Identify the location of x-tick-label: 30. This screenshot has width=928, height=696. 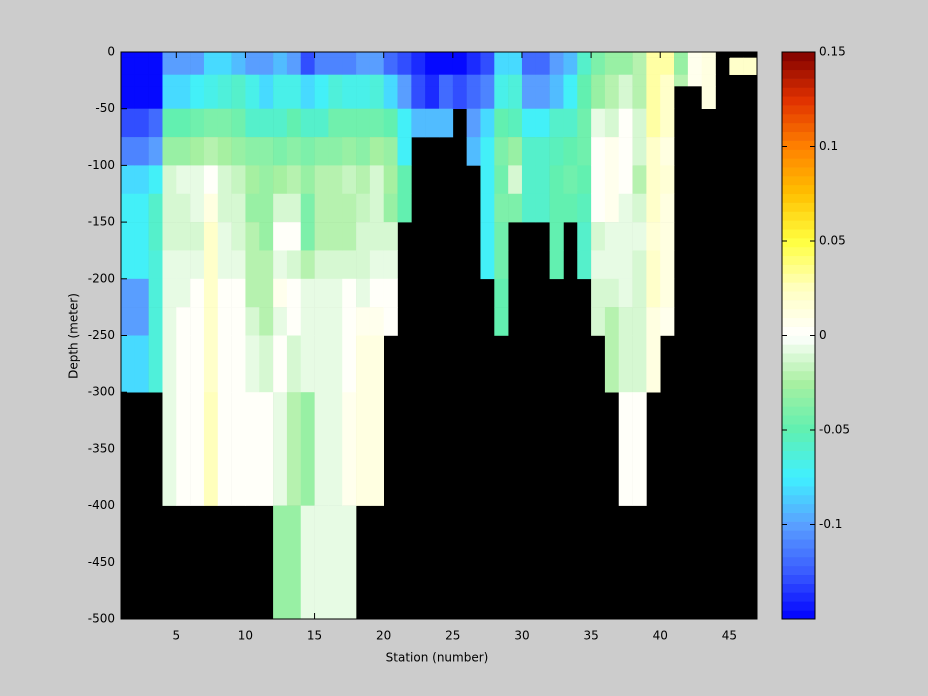
(521, 636).